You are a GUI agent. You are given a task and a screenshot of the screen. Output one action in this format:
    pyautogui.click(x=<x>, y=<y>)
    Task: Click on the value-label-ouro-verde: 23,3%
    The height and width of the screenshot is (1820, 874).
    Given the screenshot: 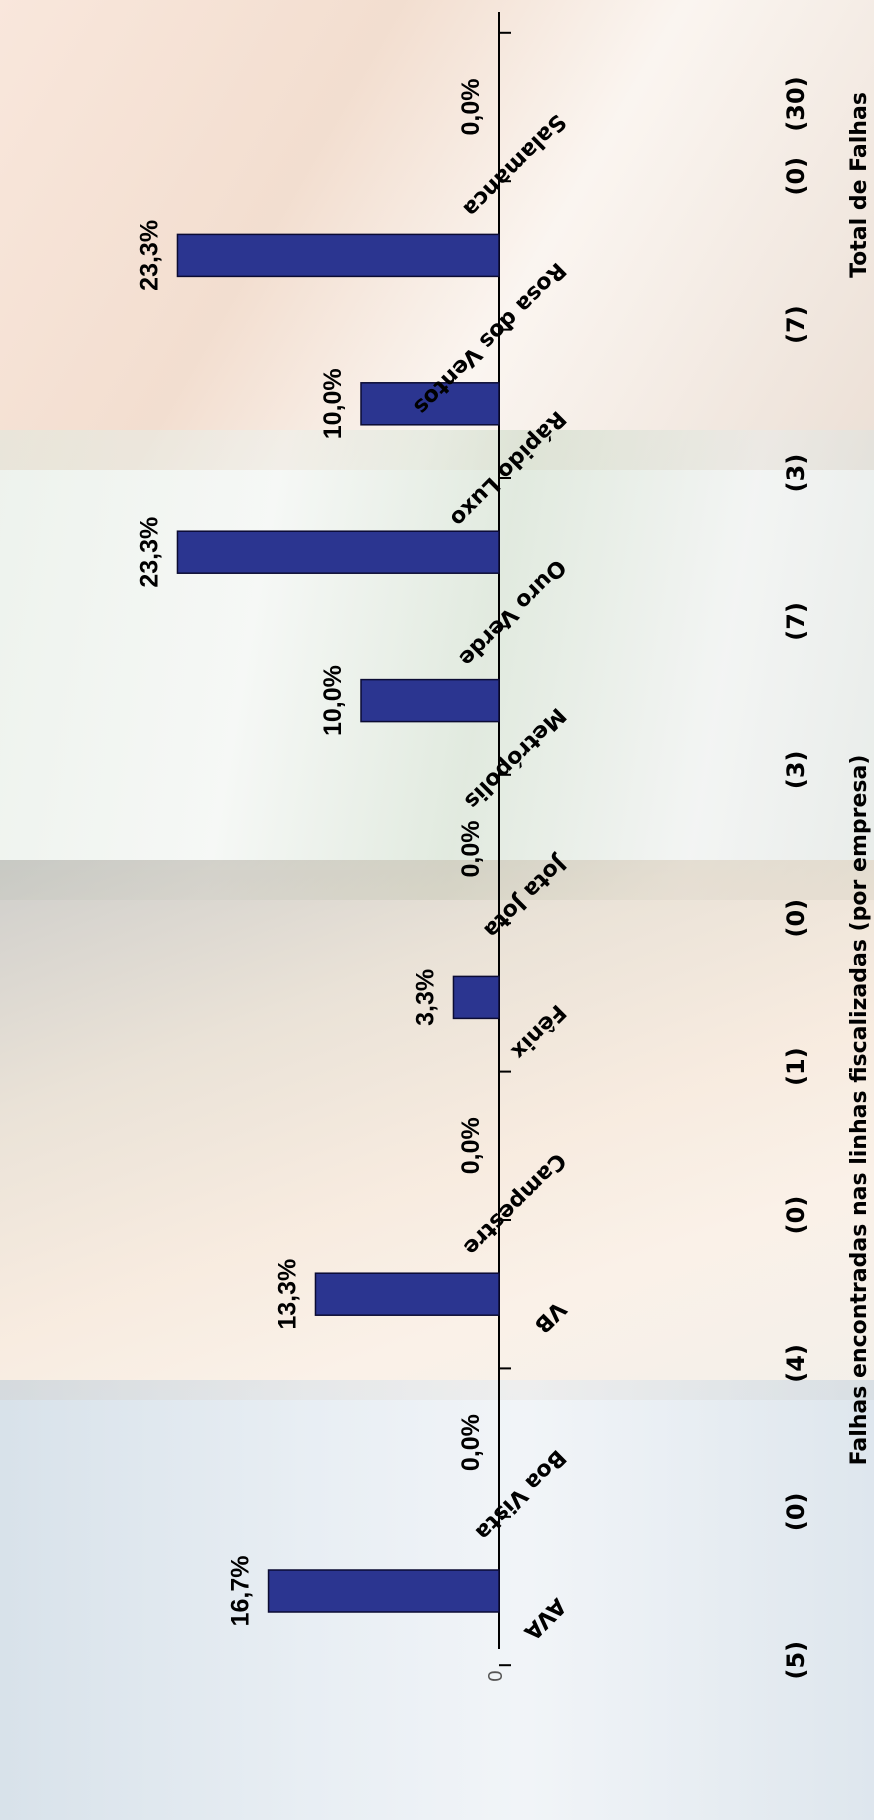 What is the action you would take?
    pyautogui.click(x=149, y=552)
    